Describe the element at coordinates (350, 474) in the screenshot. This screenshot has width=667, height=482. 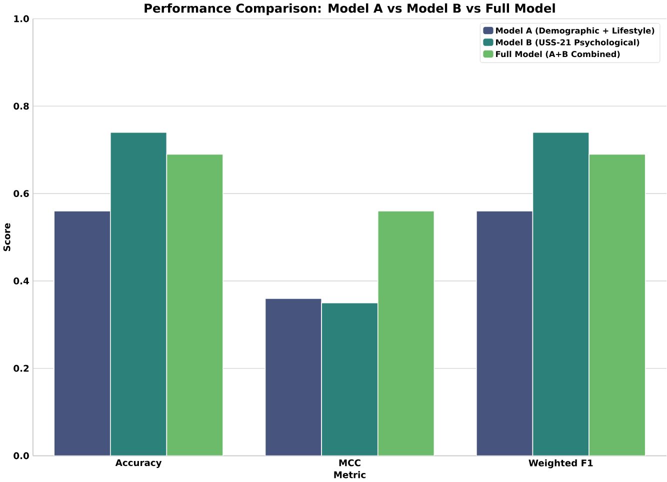
I see `x-axis-title: Metric` at that location.